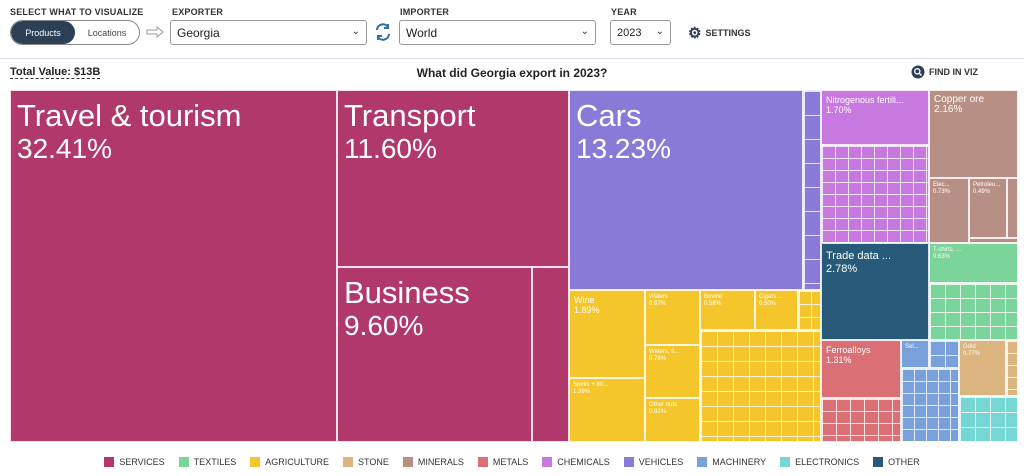 Image resolution: width=1024 pixels, height=476 pixels. I want to click on legend-chemicals: CHEMICALS, so click(576, 462).